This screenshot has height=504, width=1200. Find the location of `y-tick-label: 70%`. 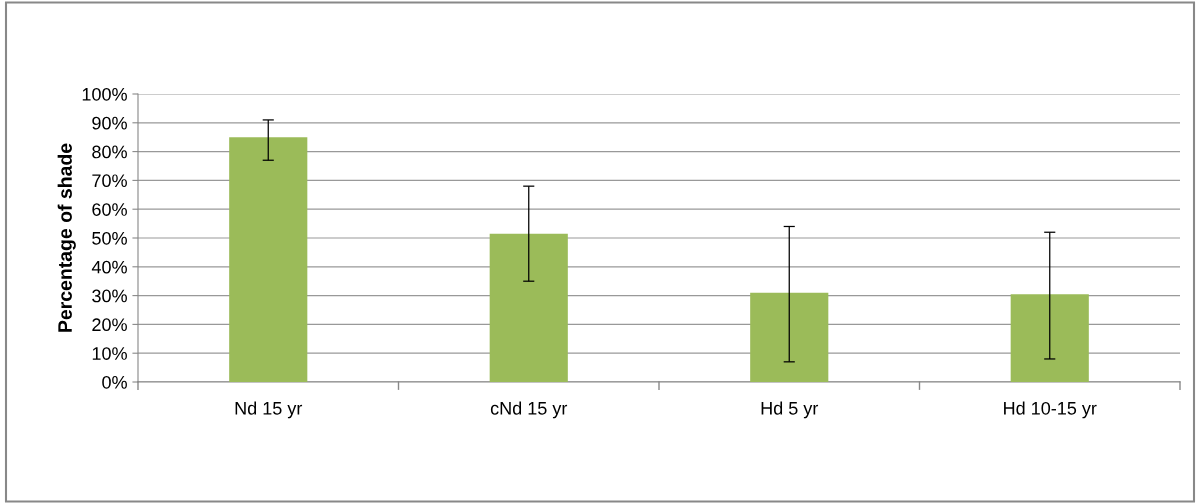

y-tick-label: 70% is located at coordinates (109, 181).